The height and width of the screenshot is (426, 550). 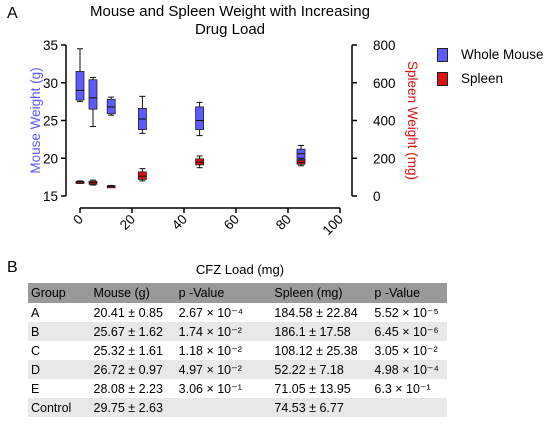 What do you see at coordinates (230, 11) in the screenshot?
I see `chart-title-line-1: Mouse and Spleen Weight with Increasing` at bounding box center [230, 11].